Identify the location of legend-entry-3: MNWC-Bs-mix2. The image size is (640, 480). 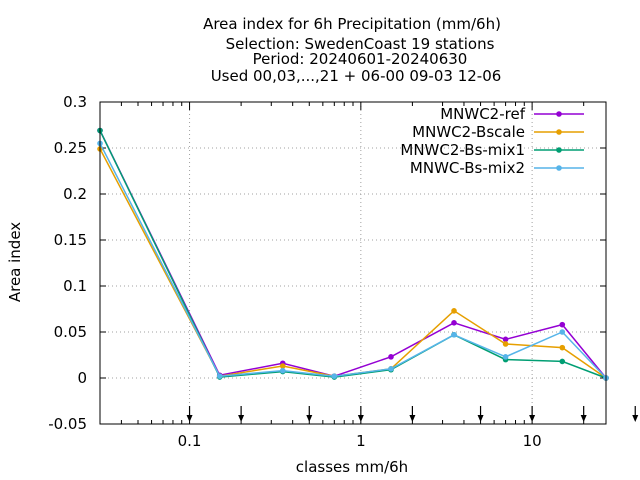
(497, 168).